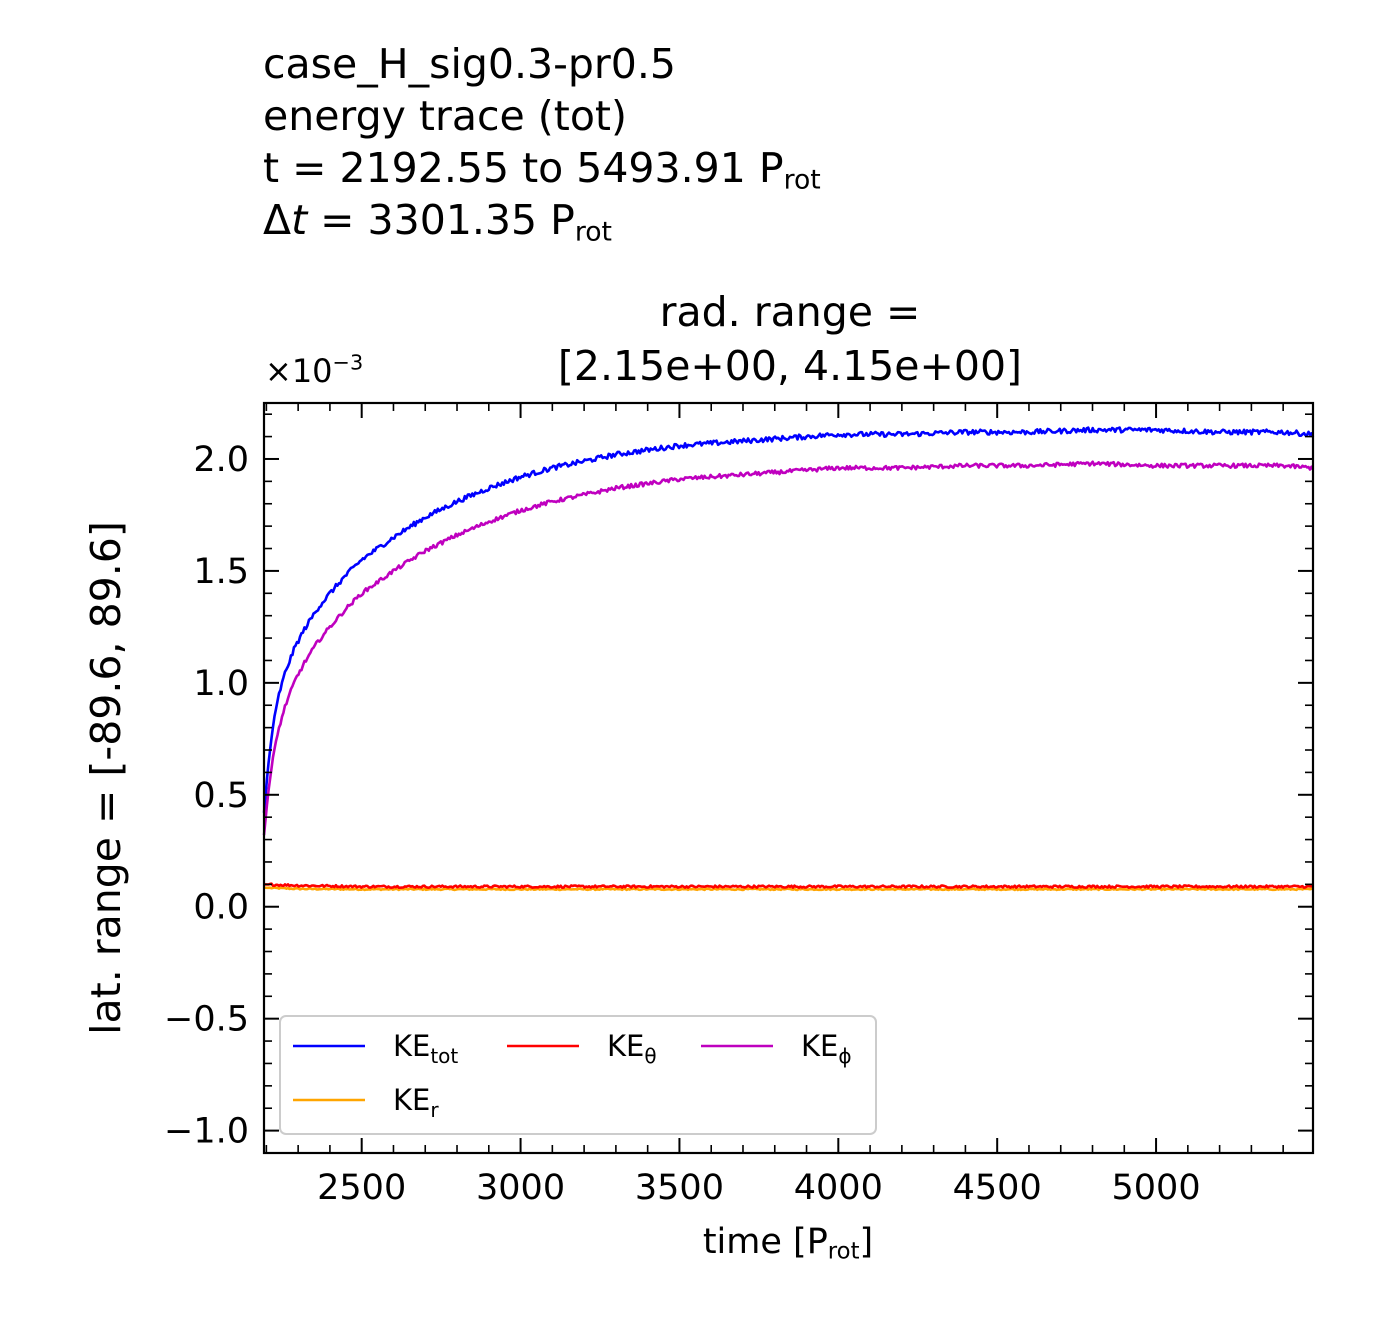 The width and height of the screenshot is (1387, 1340). Describe the element at coordinates (838, 1188) in the screenshot. I see `x-tick-label: 4000` at that location.